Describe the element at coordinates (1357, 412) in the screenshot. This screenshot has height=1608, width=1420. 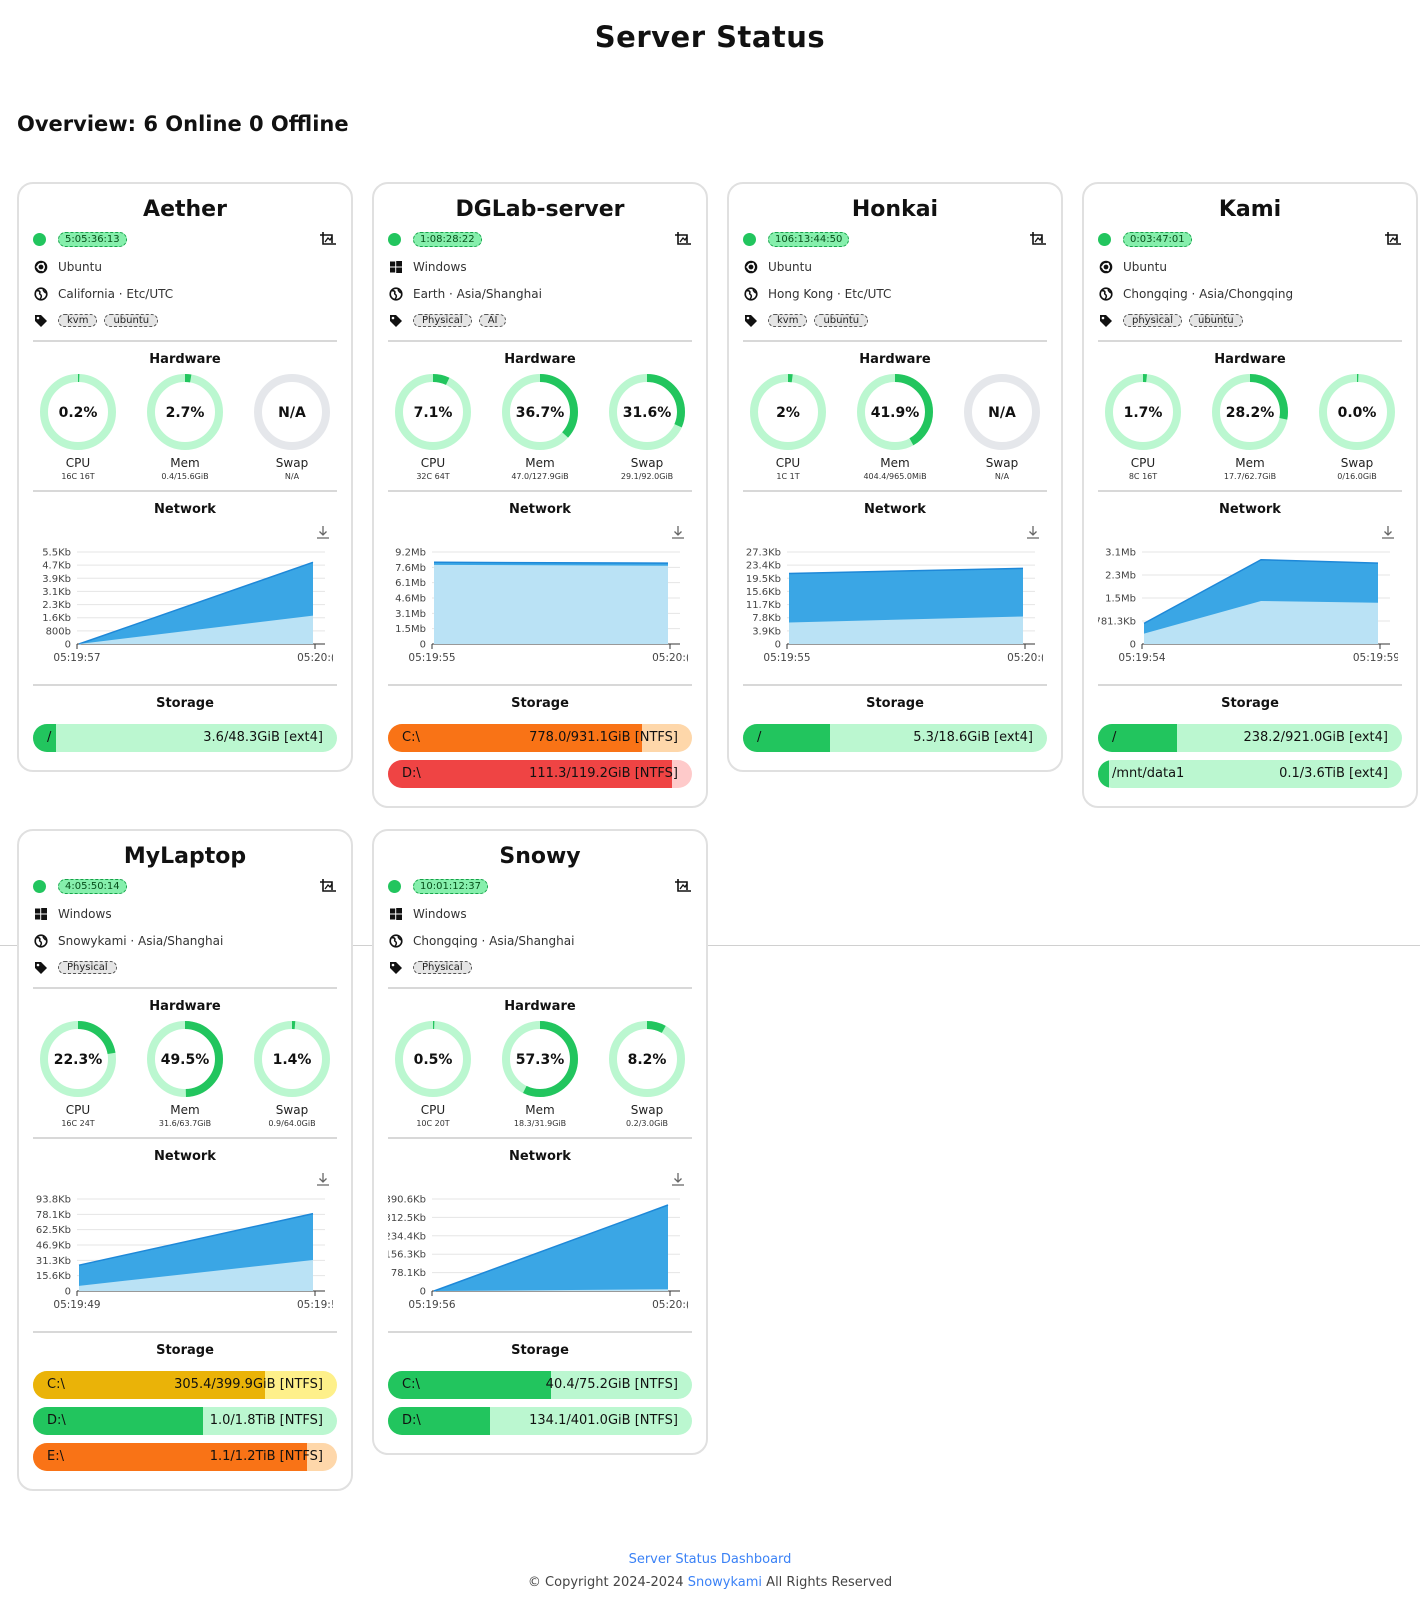
I see `swap-ring: 0.0%` at that location.